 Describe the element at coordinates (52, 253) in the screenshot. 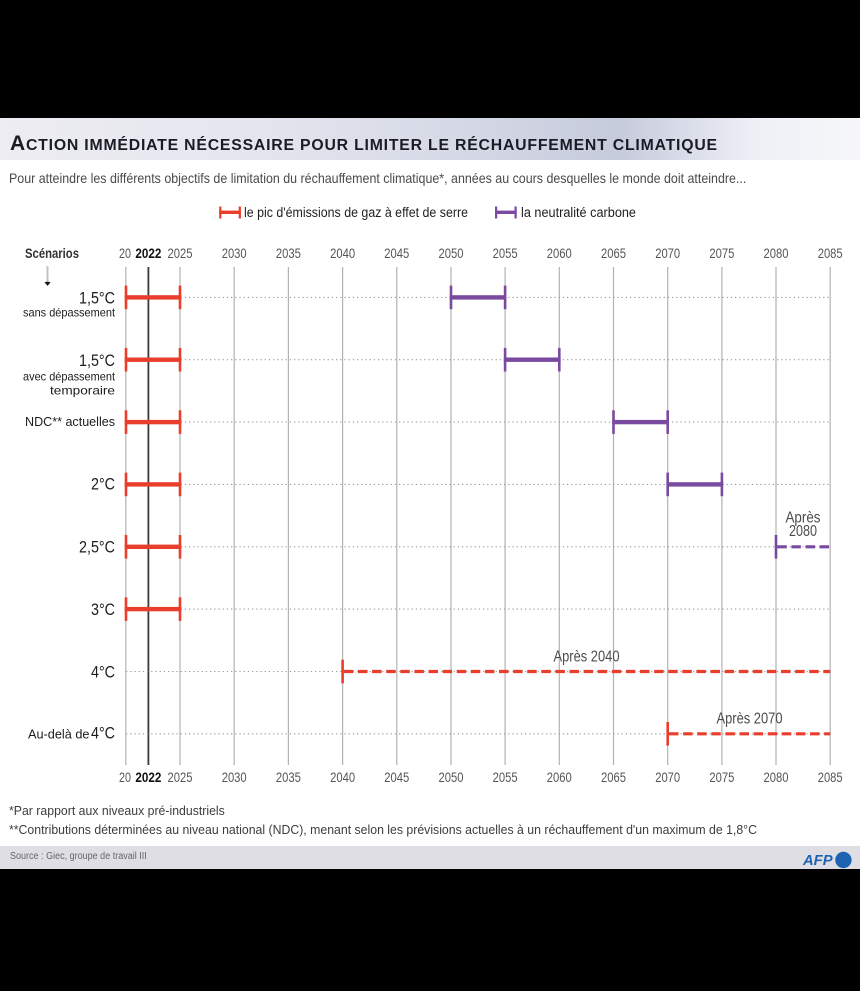

I see `svg-text: Scénarios` at that location.